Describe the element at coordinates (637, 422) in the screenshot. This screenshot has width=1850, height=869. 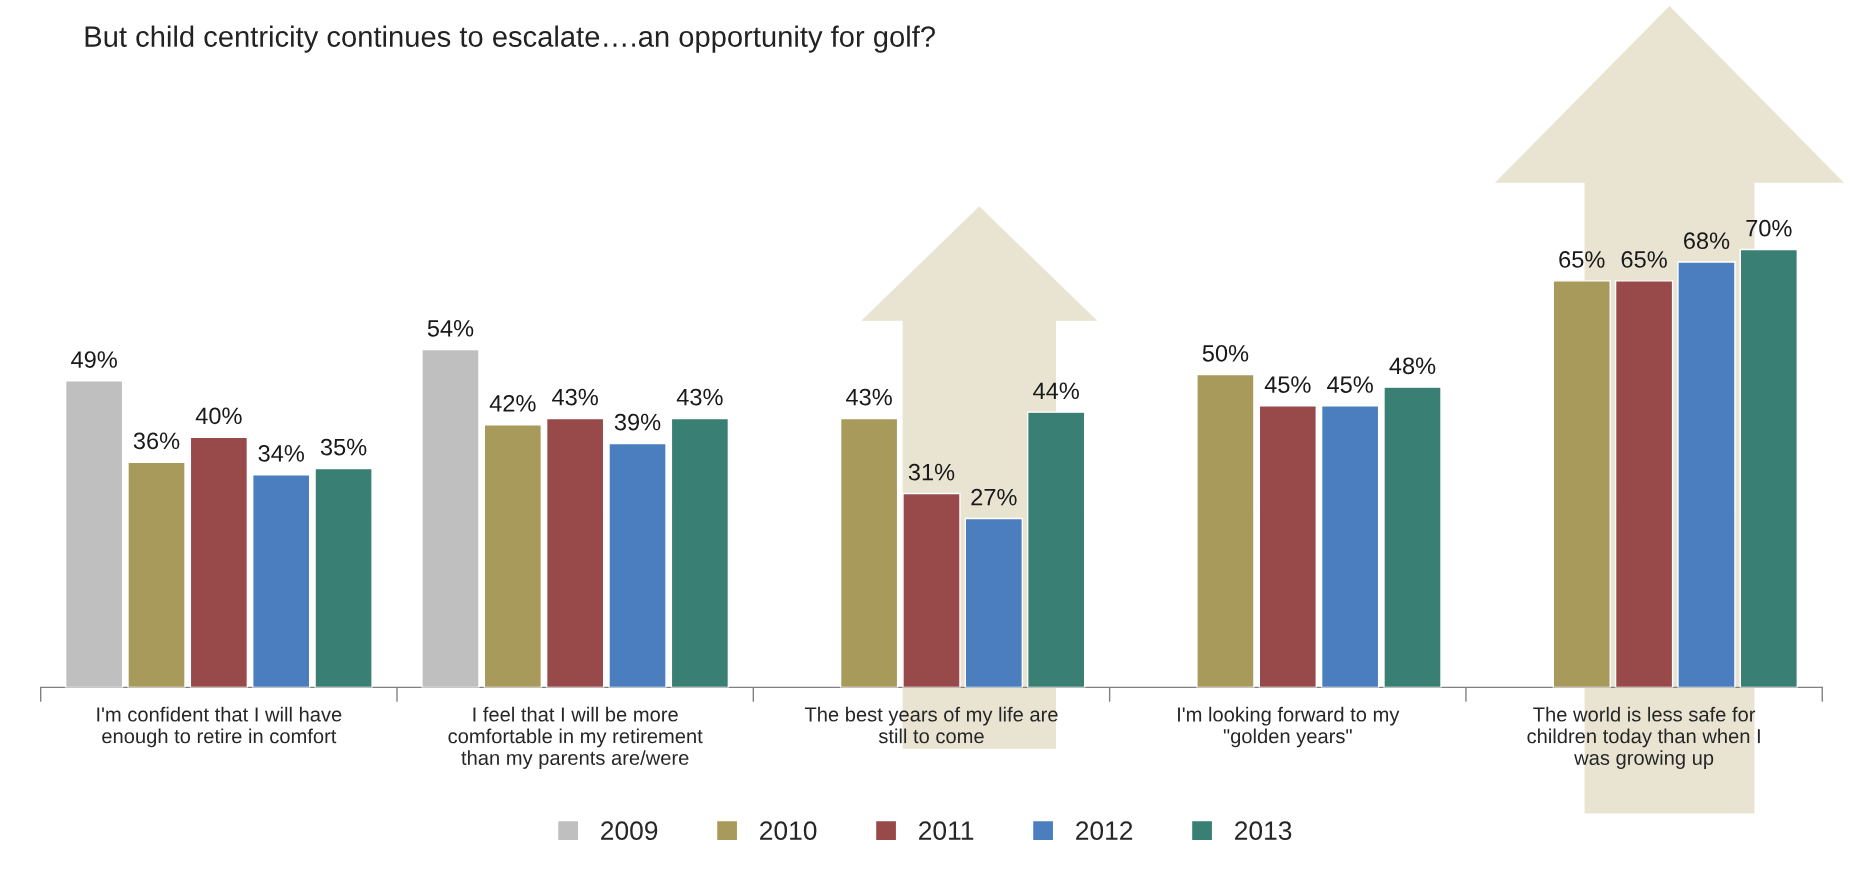
I see `data-label: 39%` at that location.